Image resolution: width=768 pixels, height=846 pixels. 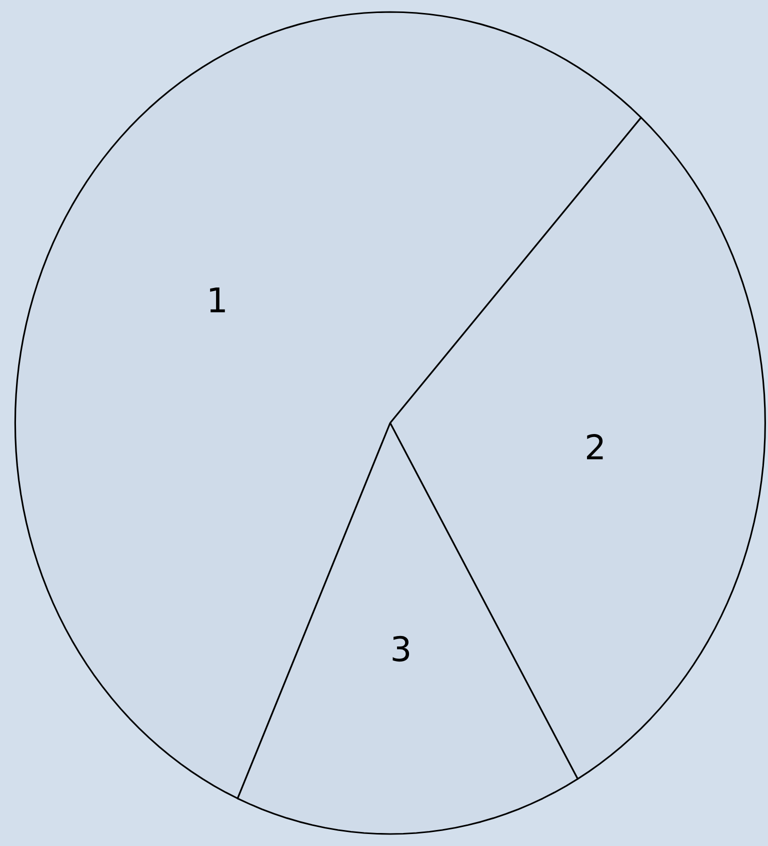 I want to click on slice-label: 3, so click(x=400, y=649).